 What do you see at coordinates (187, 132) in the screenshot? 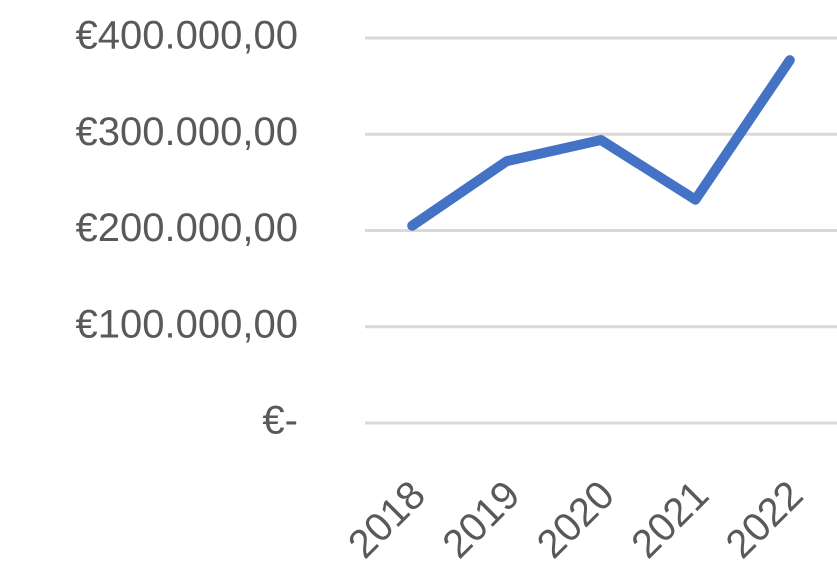
I see `y-tick-label: €300.000,00` at bounding box center [187, 132].